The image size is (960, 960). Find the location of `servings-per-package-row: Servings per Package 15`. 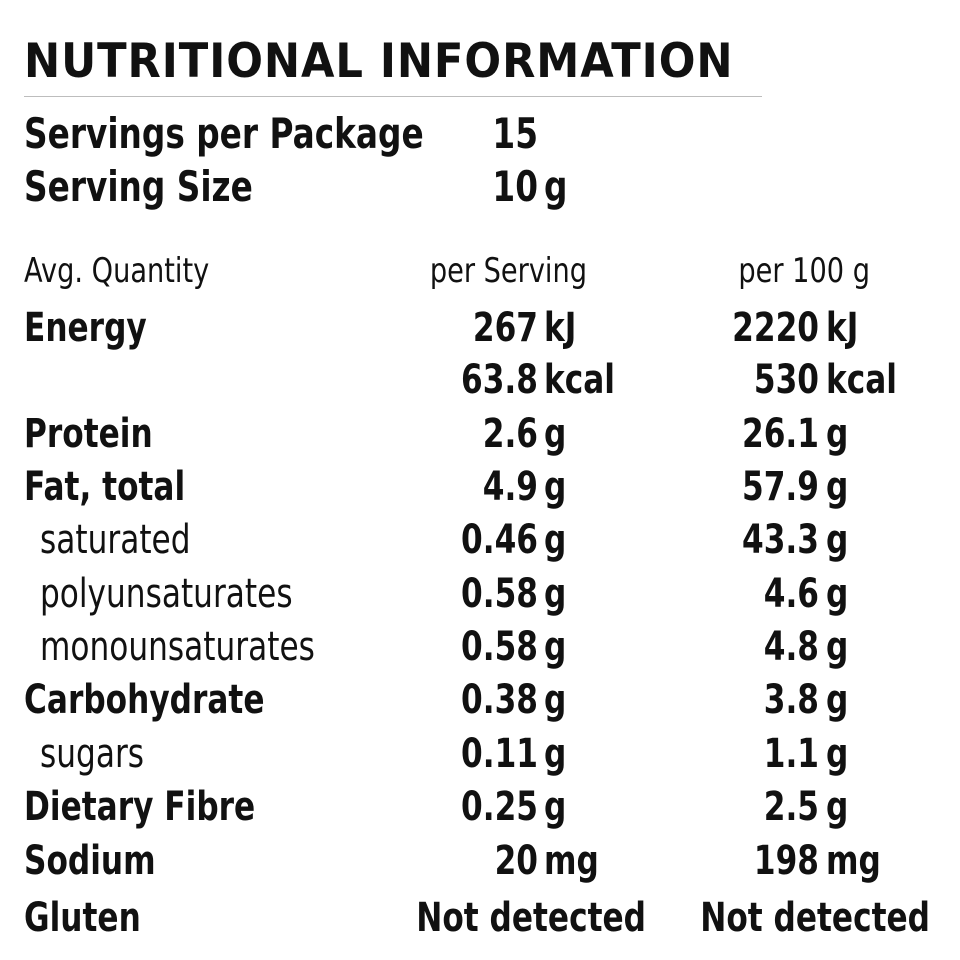

servings-per-package-row: Servings per Package 15 is located at coordinates (480, 134).